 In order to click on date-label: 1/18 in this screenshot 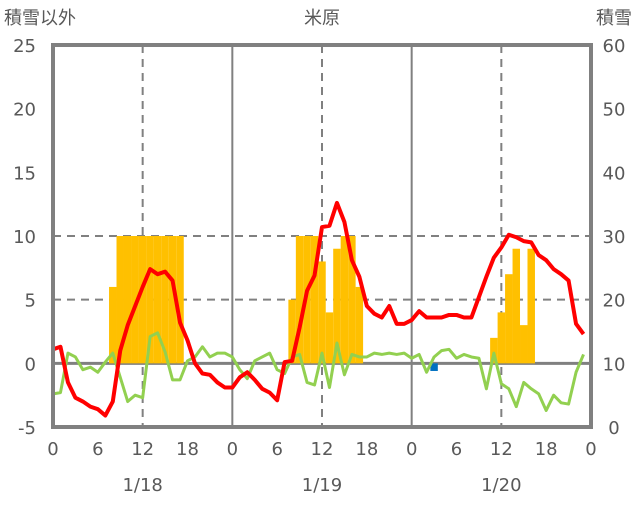, I will do `click(142, 485)`.